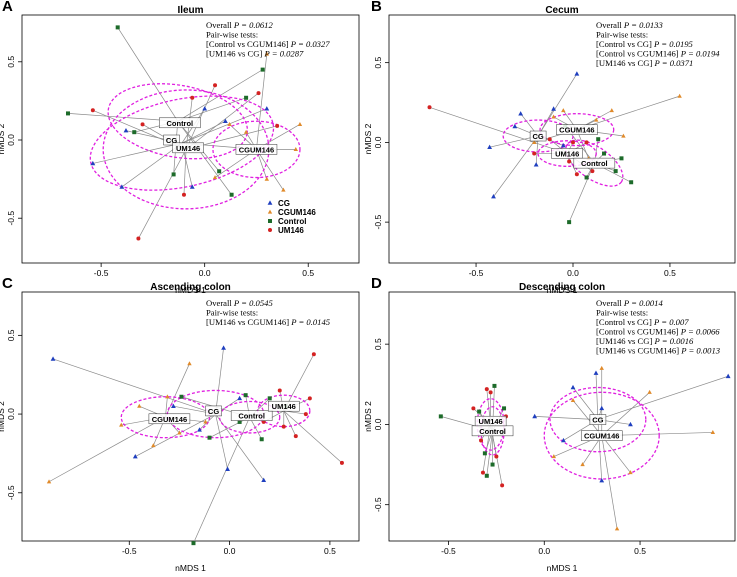  I want to click on stat-annotation: Overall P = 0.0545, so click(239, 303).